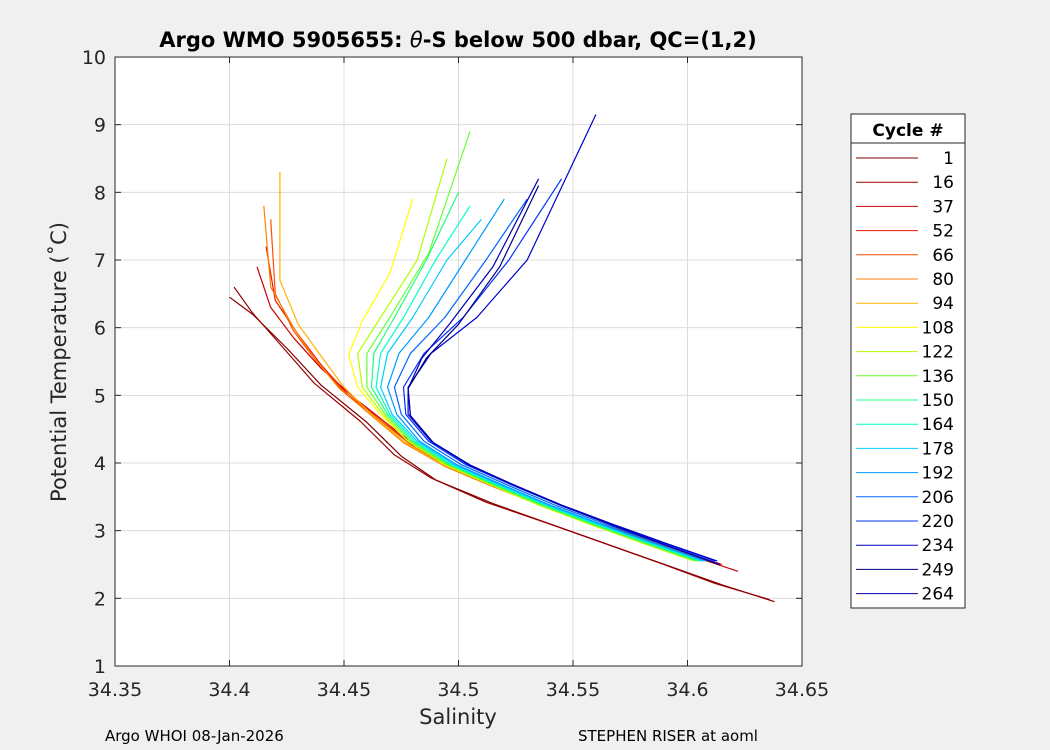 The width and height of the screenshot is (1050, 750). Describe the element at coordinates (59, 362) in the screenshot. I see `y-axis-label: Potential Temperature (˚C)` at that location.